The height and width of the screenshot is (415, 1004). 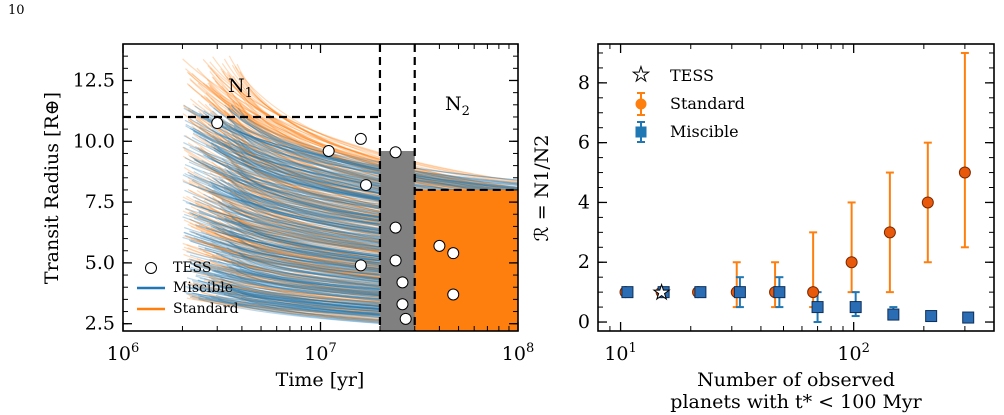 I want to click on tess-star-point: ★, so click(x=662, y=292).